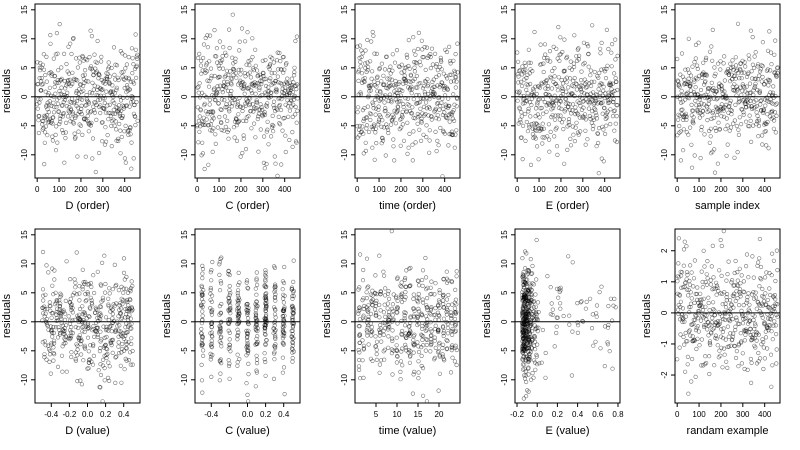  Describe the element at coordinates (743, 189) in the screenshot. I see `x-tick-label: 300` at that location.